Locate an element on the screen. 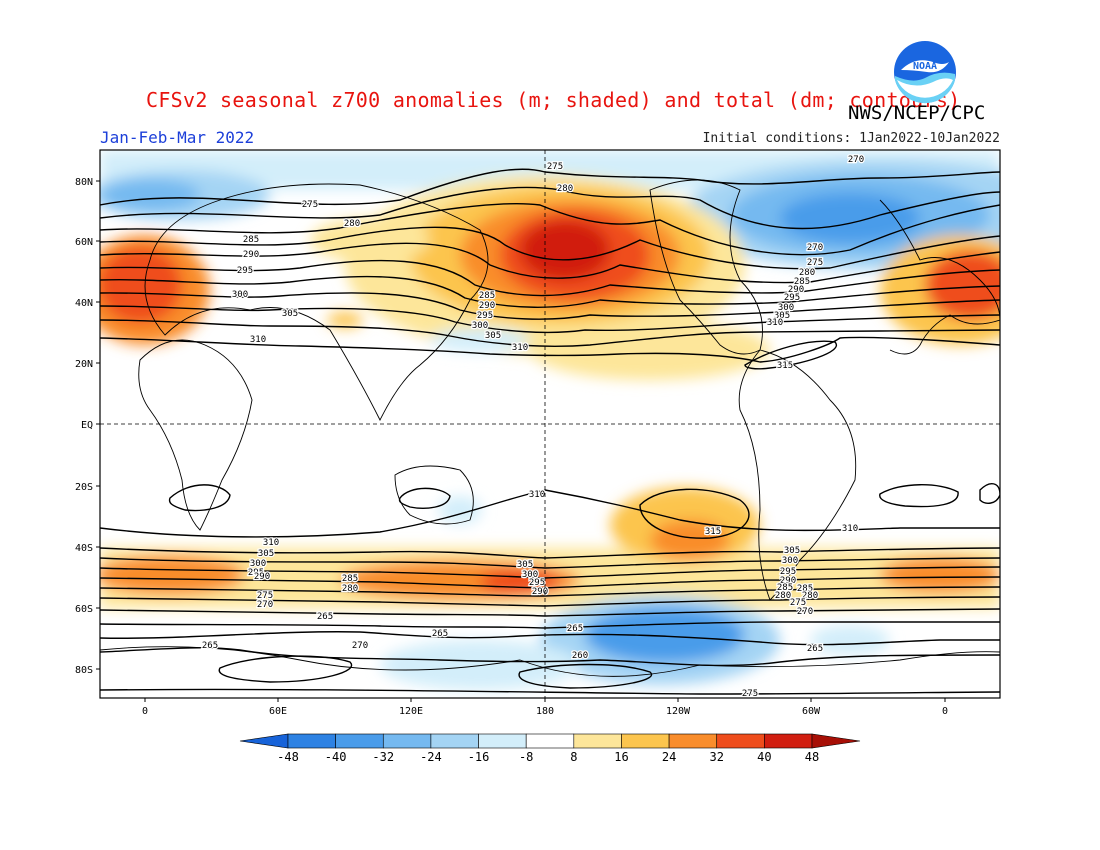 The image size is (1100, 850). agency-label: NWS/NCEP/CPC is located at coordinates (917, 113).